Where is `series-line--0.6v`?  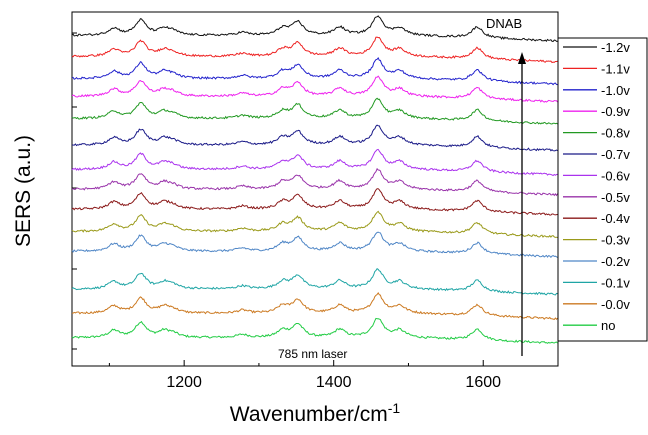
series-line--0.6v is located at coordinates (314, 162).